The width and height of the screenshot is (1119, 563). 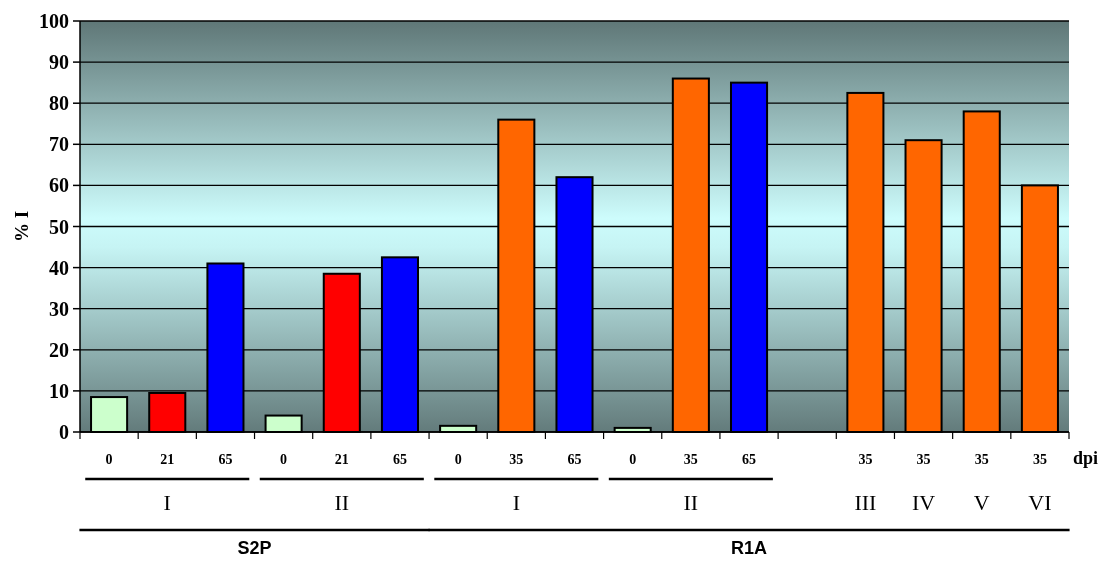 I want to click on text: R1A, so click(x=749, y=548).